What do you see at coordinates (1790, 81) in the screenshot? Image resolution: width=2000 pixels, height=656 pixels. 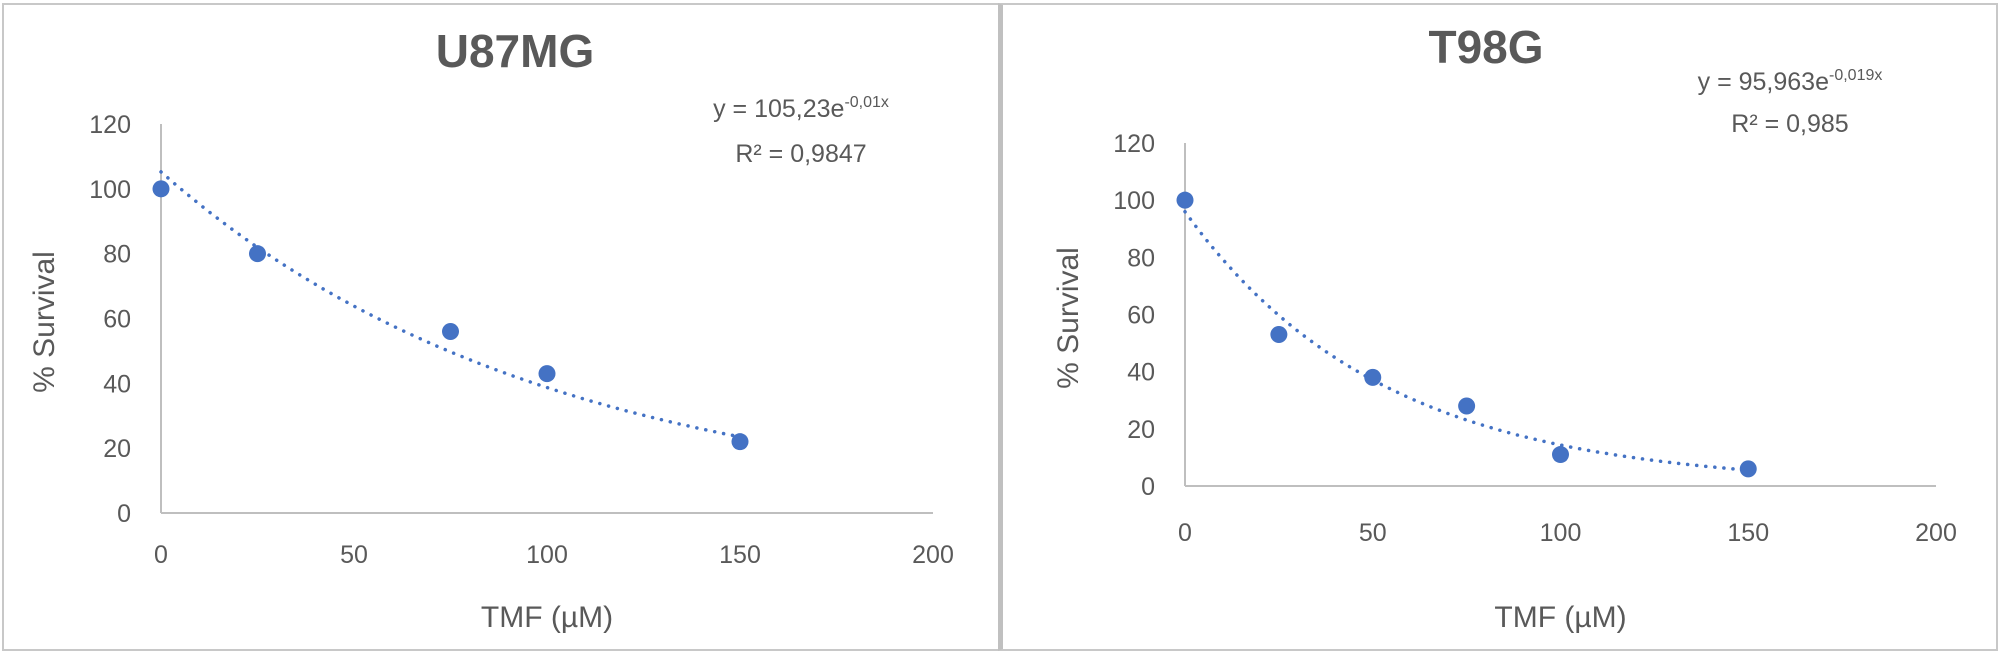 I see `trendline-equation: y = 95,963e-0,019x` at bounding box center [1790, 81].